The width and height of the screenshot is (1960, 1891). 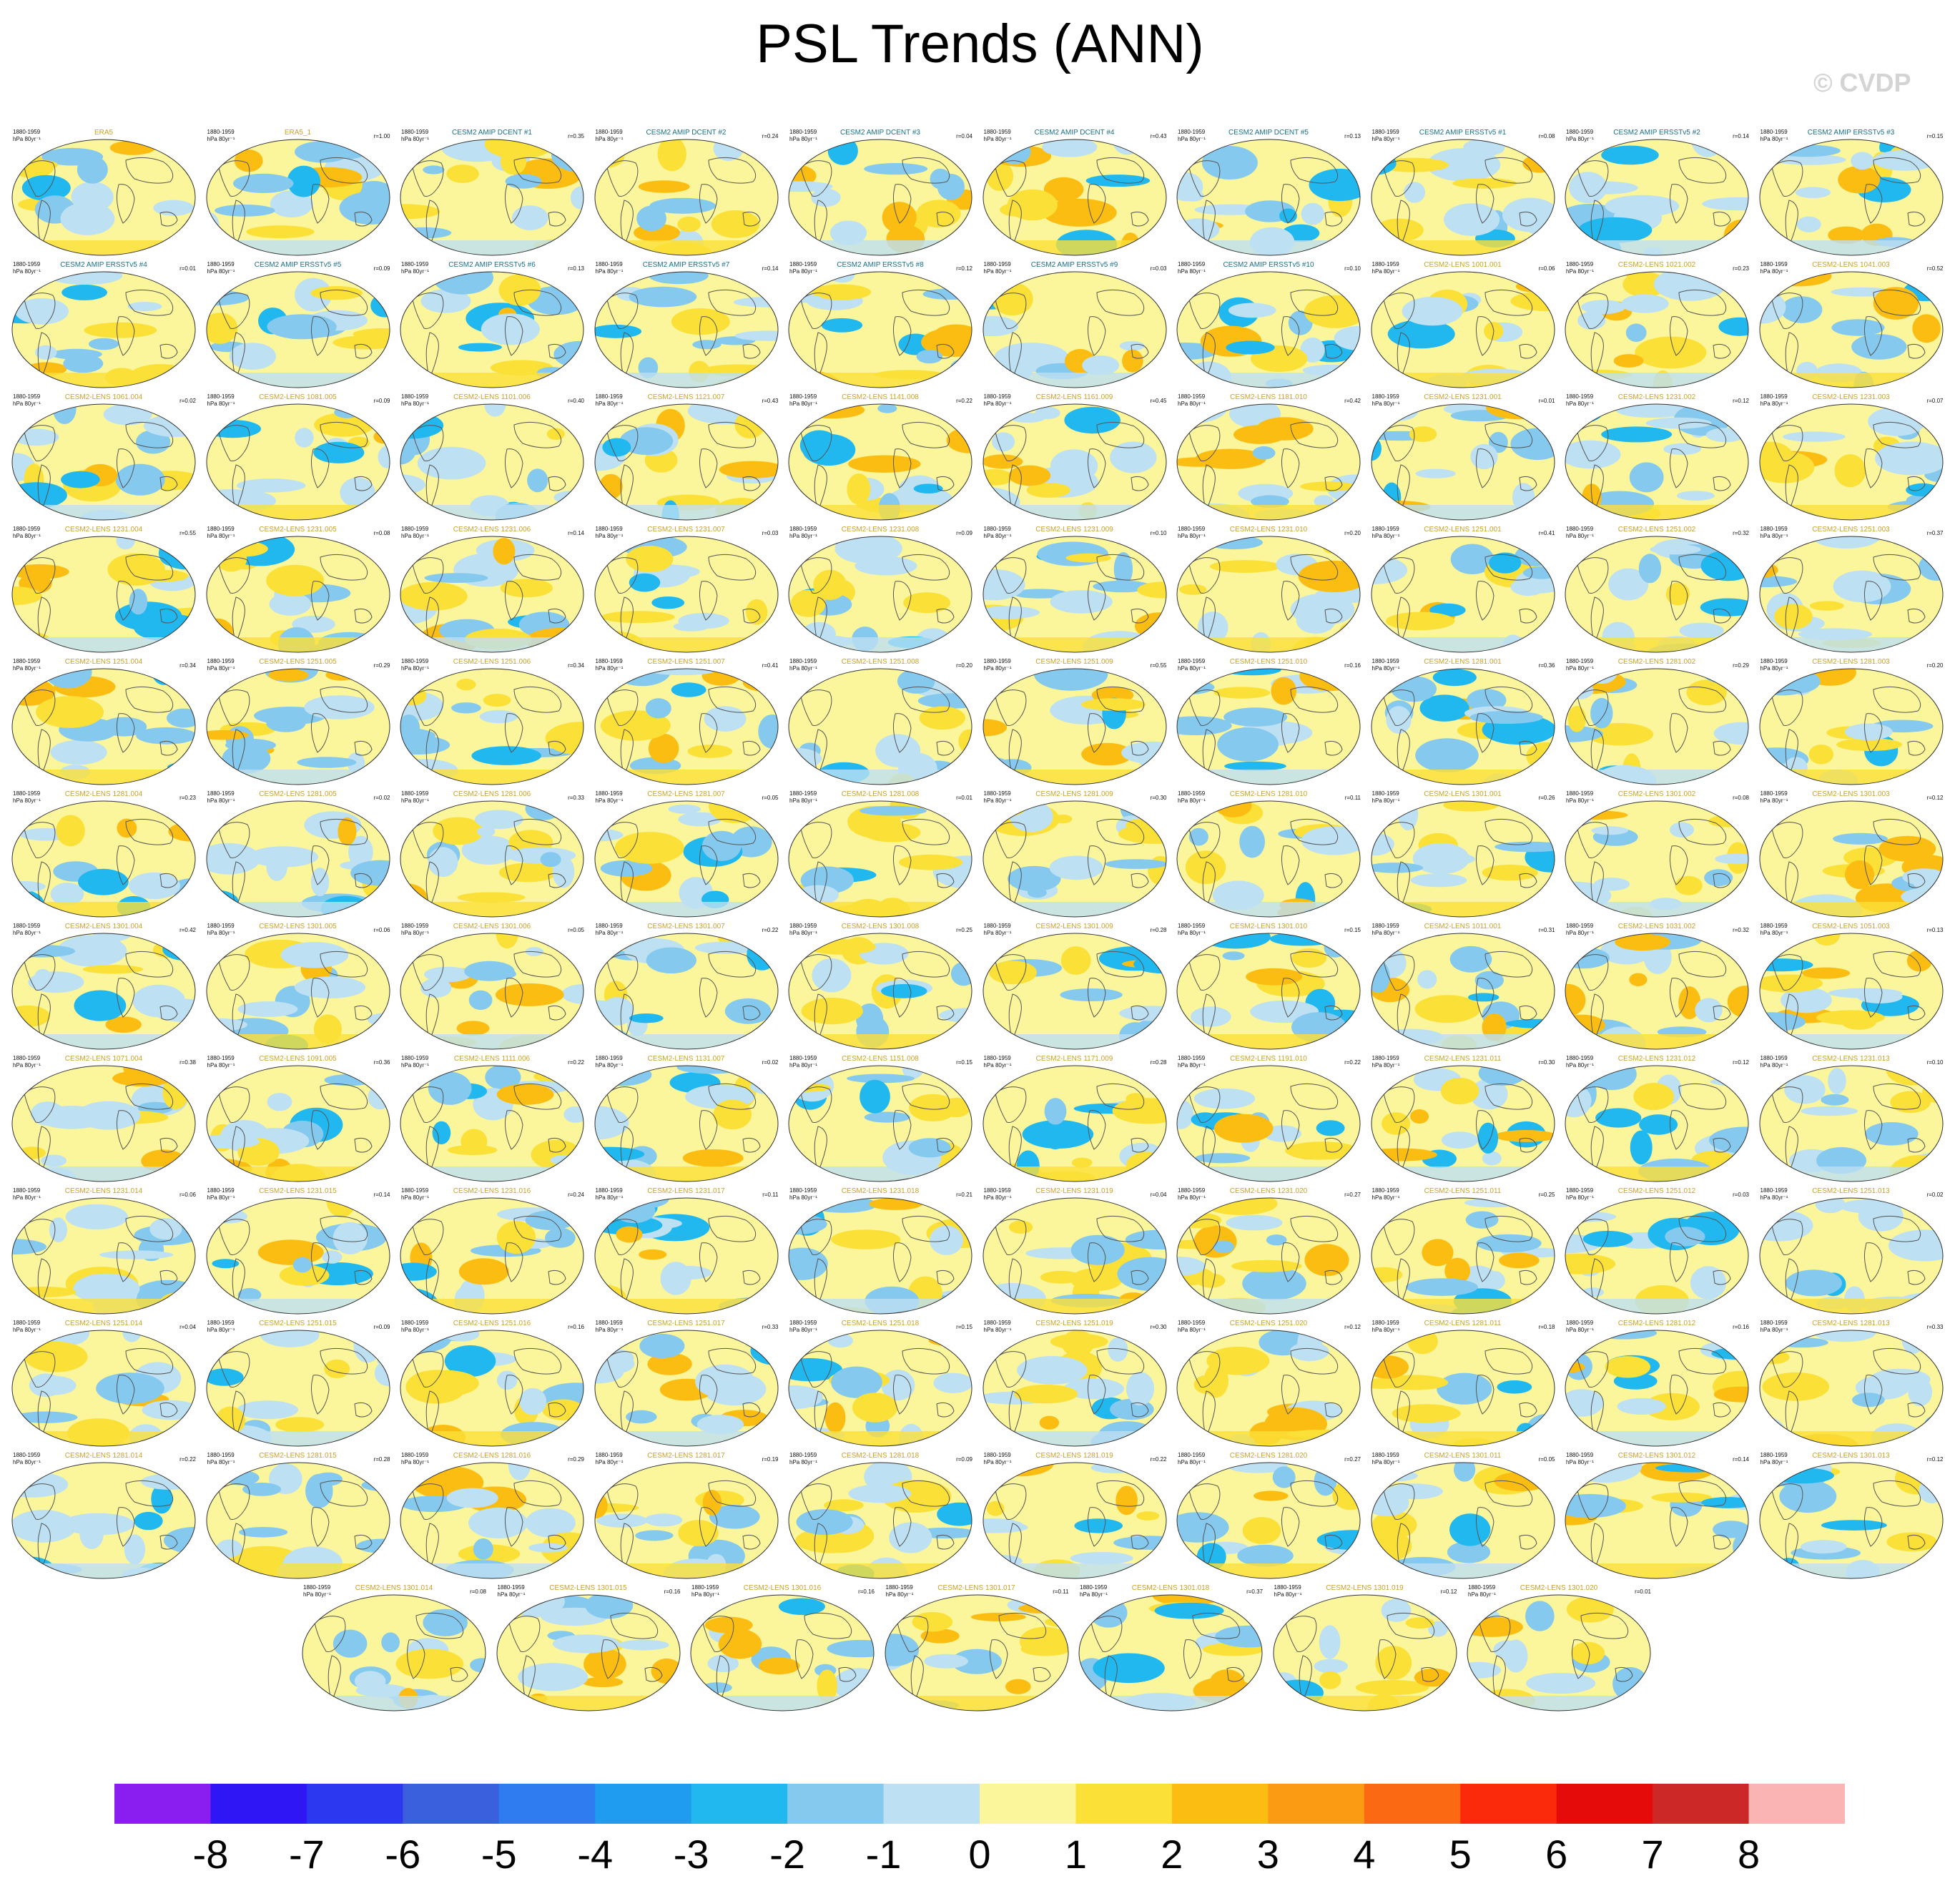 I want to click on panel-correlation: r=0.27, so click(x=1352, y=1195).